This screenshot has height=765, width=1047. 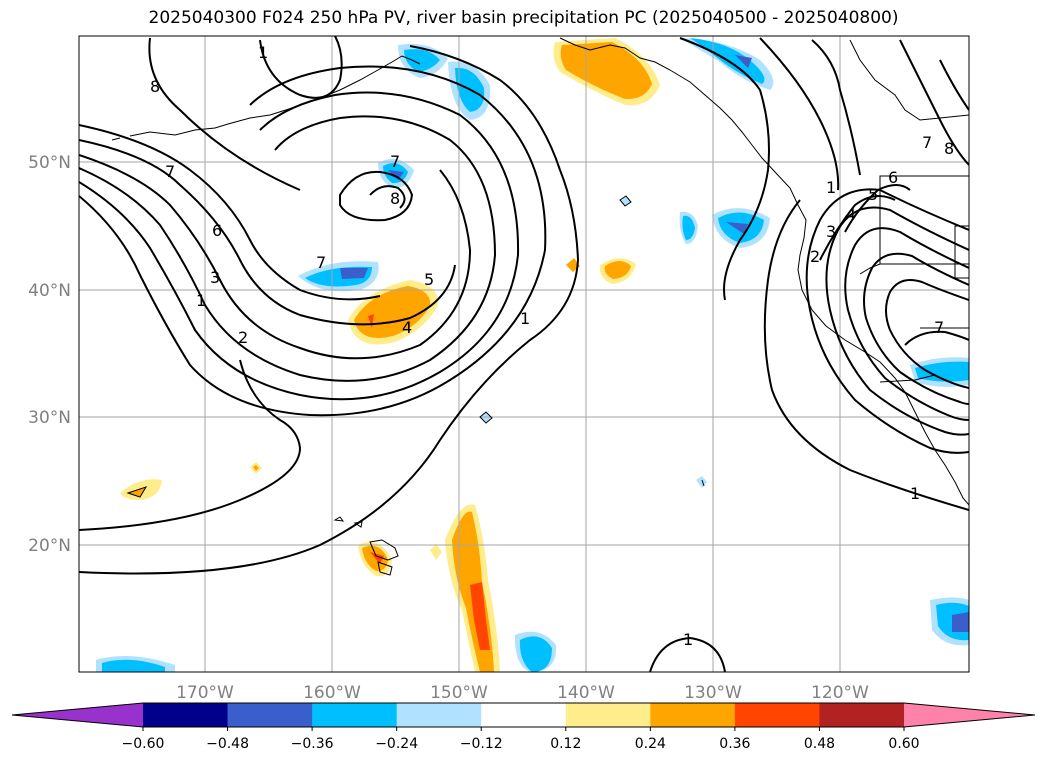 What do you see at coordinates (840, 693) in the screenshot?
I see `lon-label: 120°W` at bounding box center [840, 693].